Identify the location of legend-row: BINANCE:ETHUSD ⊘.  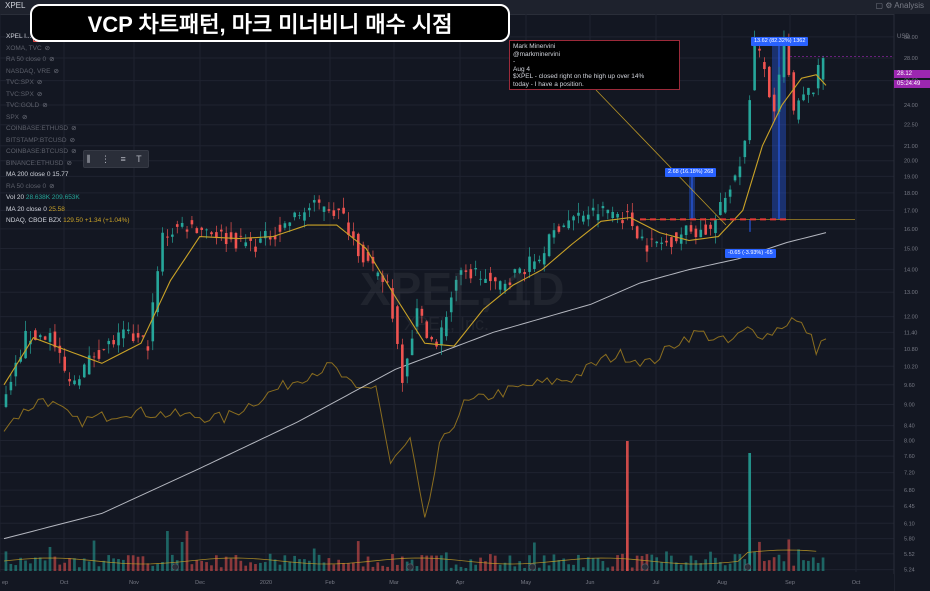
(68, 164).